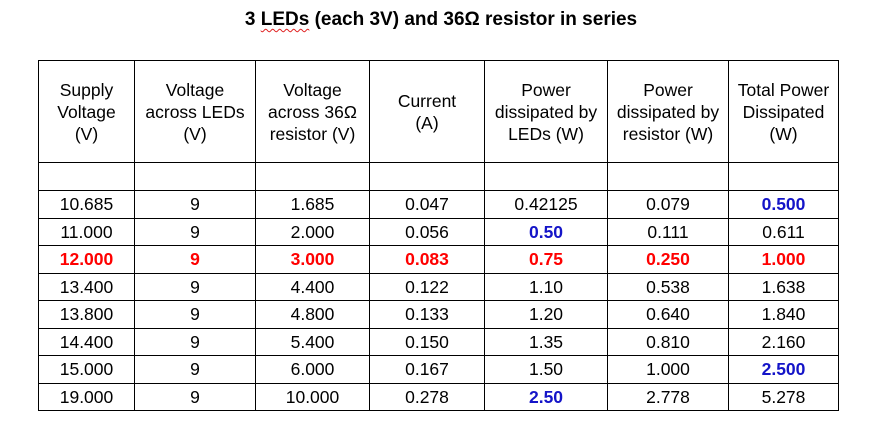 The image size is (882, 437). Describe the element at coordinates (427, 259) in the screenshot. I see `table-cell: 0.083` at that location.